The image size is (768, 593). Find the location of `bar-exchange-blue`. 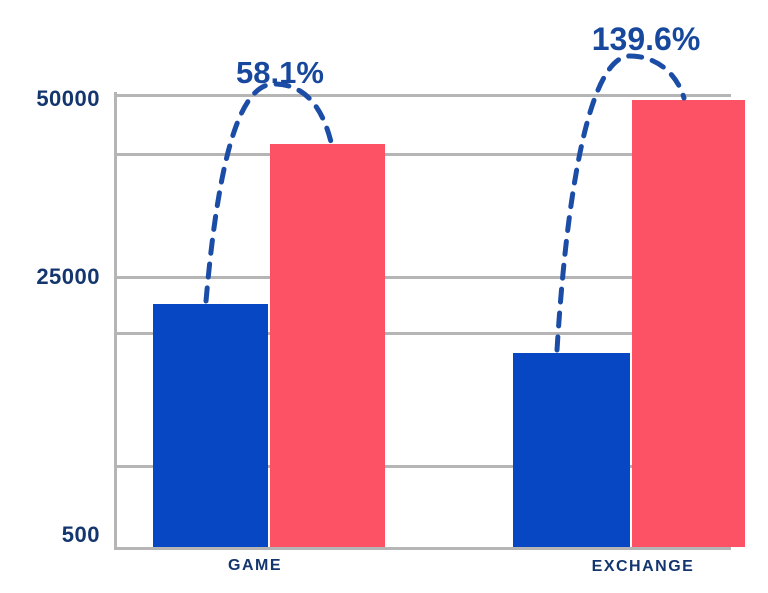

bar-exchange-blue is located at coordinates (571, 450).